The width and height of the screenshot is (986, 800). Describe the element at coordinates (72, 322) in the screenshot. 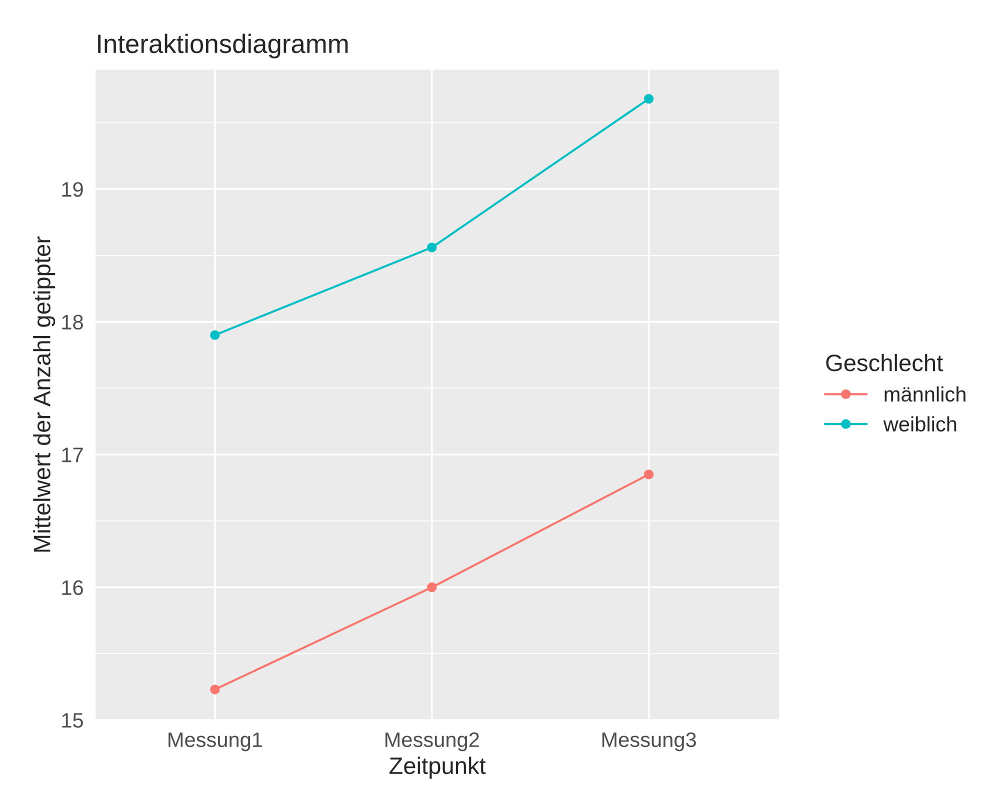

I see `y-tick-label: 18` at that location.